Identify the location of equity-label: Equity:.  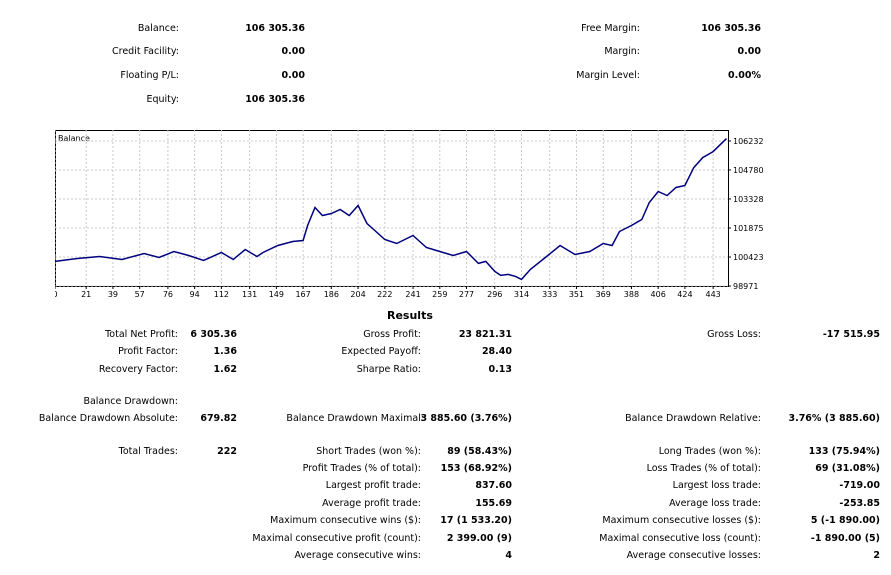
(162, 99).